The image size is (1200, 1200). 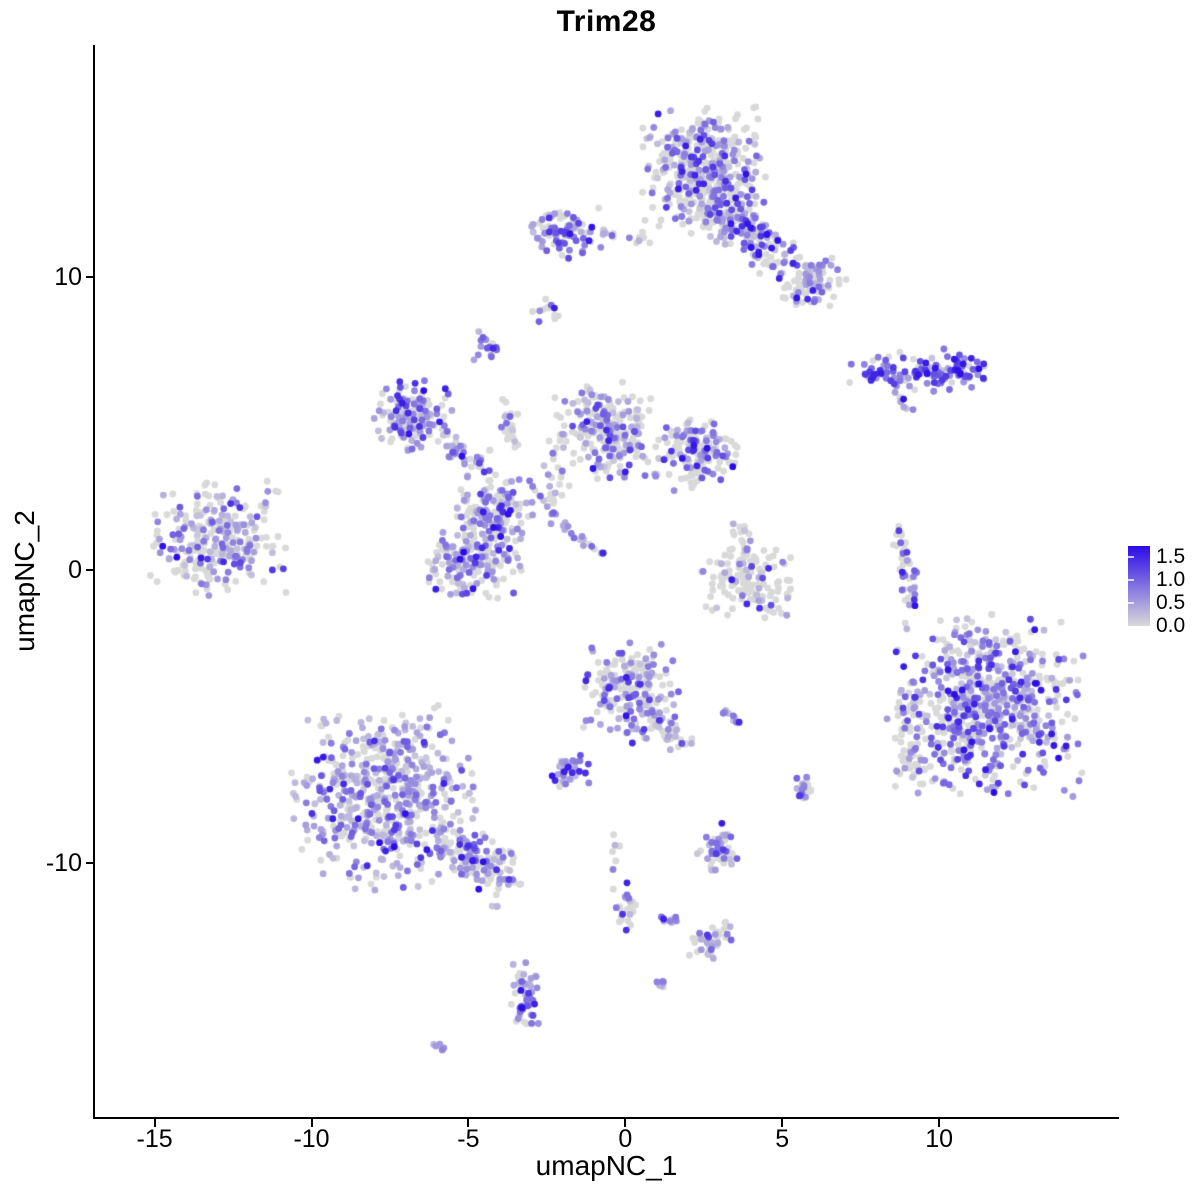 What do you see at coordinates (606, 1118) in the screenshot?
I see `x-axis-line` at bounding box center [606, 1118].